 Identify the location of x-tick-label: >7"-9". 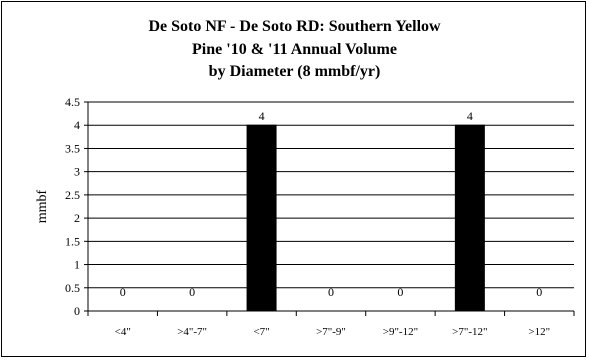
(331, 332).